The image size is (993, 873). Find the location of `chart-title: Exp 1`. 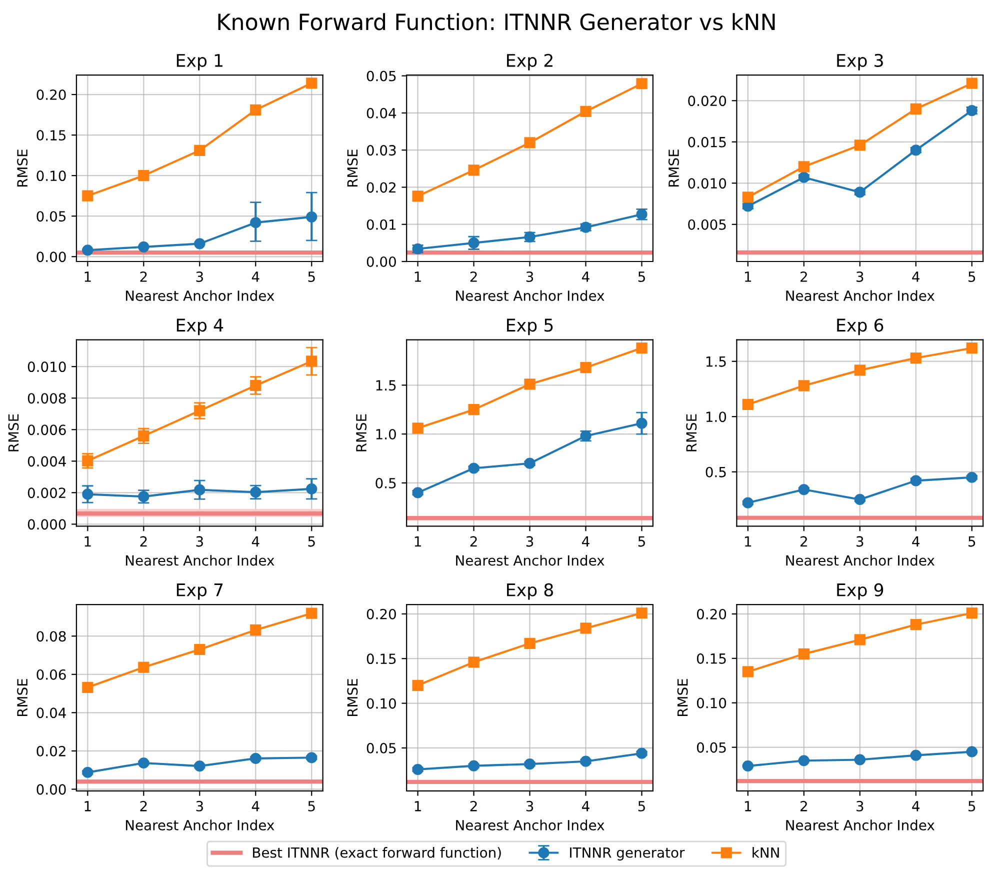

chart-title: Exp 1 is located at coordinates (199, 62).